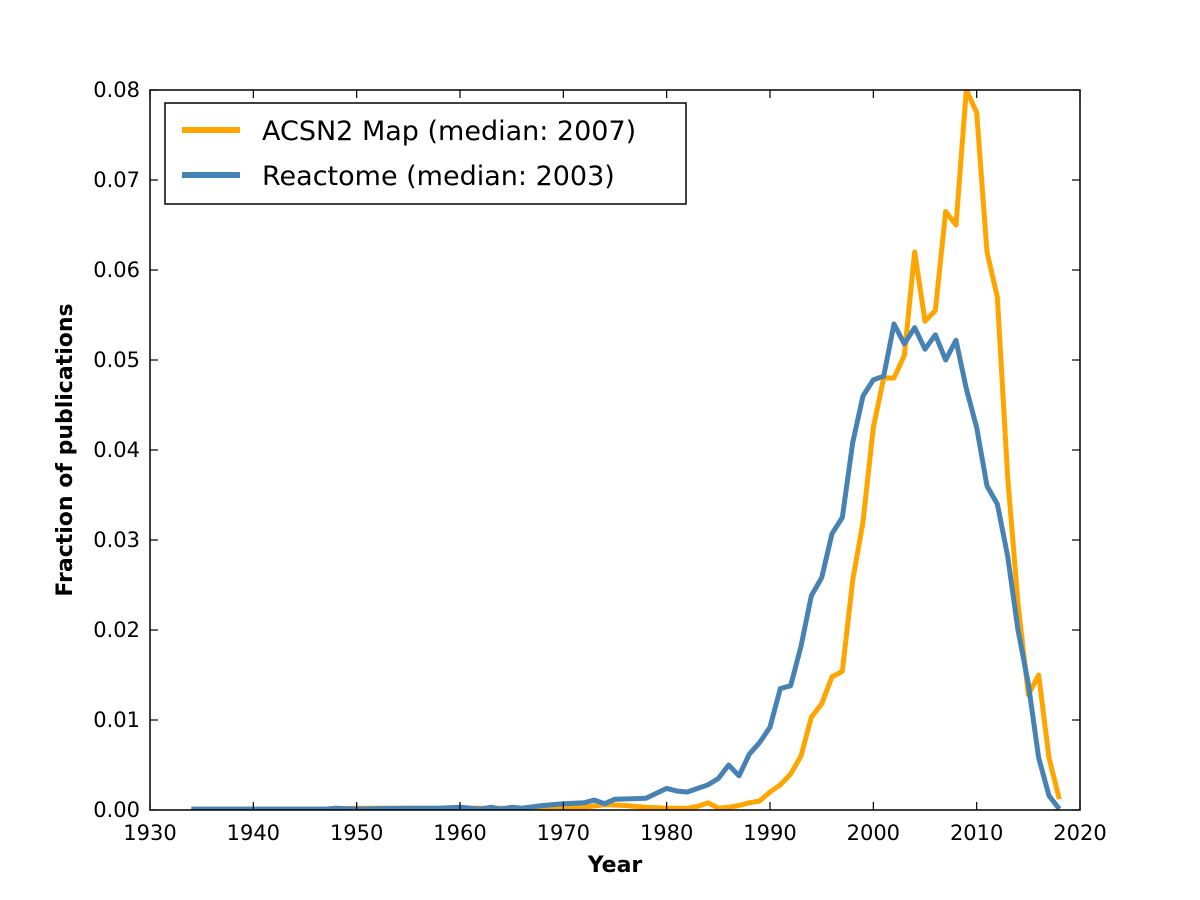 The width and height of the screenshot is (1200, 900). Describe the element at coordinates (116, 90) in the screenshot. I see `y-tick-label: 0.08` at that location.